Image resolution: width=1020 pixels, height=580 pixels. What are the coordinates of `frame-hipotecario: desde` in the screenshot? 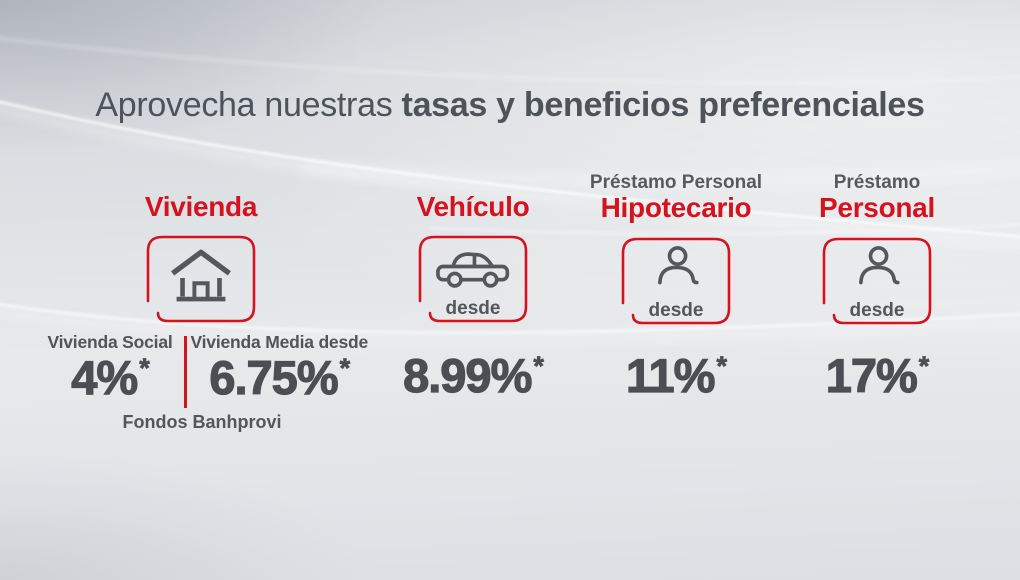 It's located at (676, 281).